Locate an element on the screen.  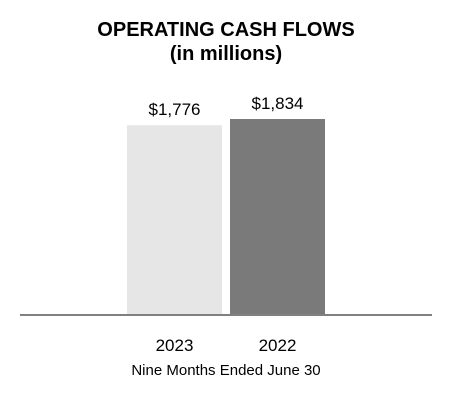
x-axis-label: Nine Months Ended June 30 is located at coordinates (226, 370).